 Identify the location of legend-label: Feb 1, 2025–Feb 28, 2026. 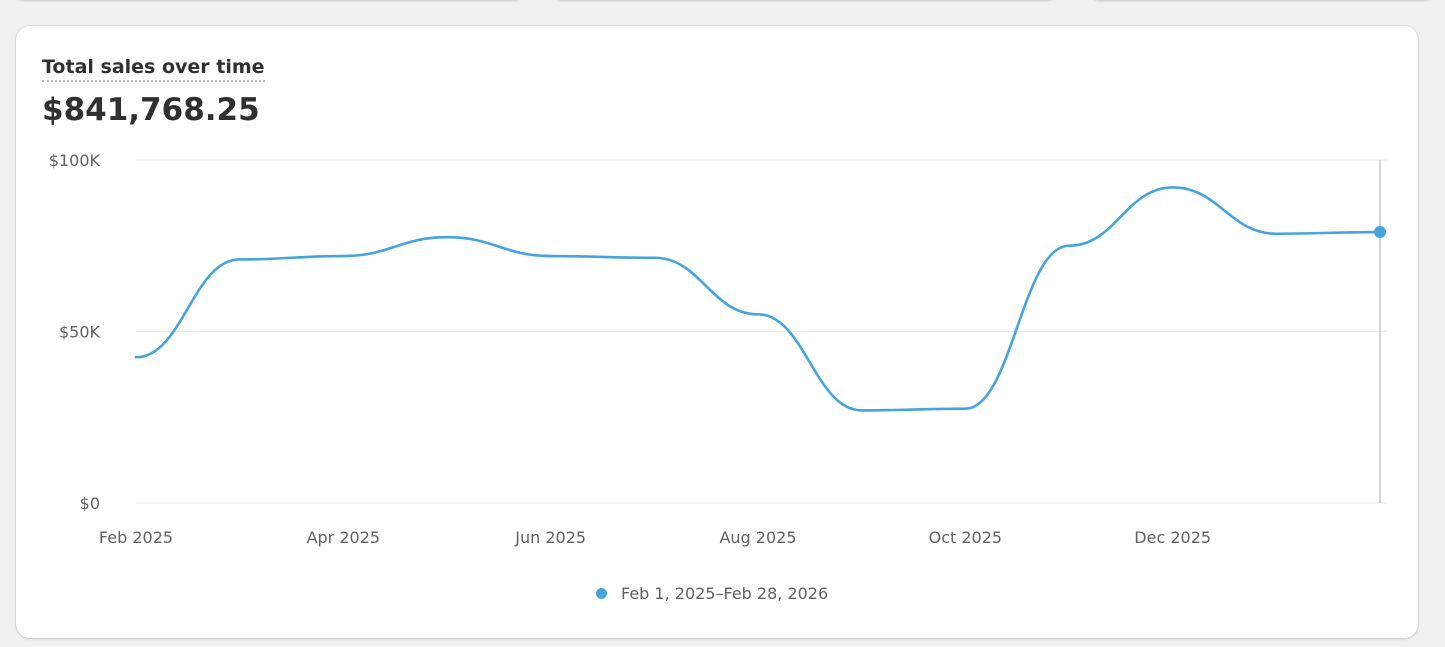
(725, 593).